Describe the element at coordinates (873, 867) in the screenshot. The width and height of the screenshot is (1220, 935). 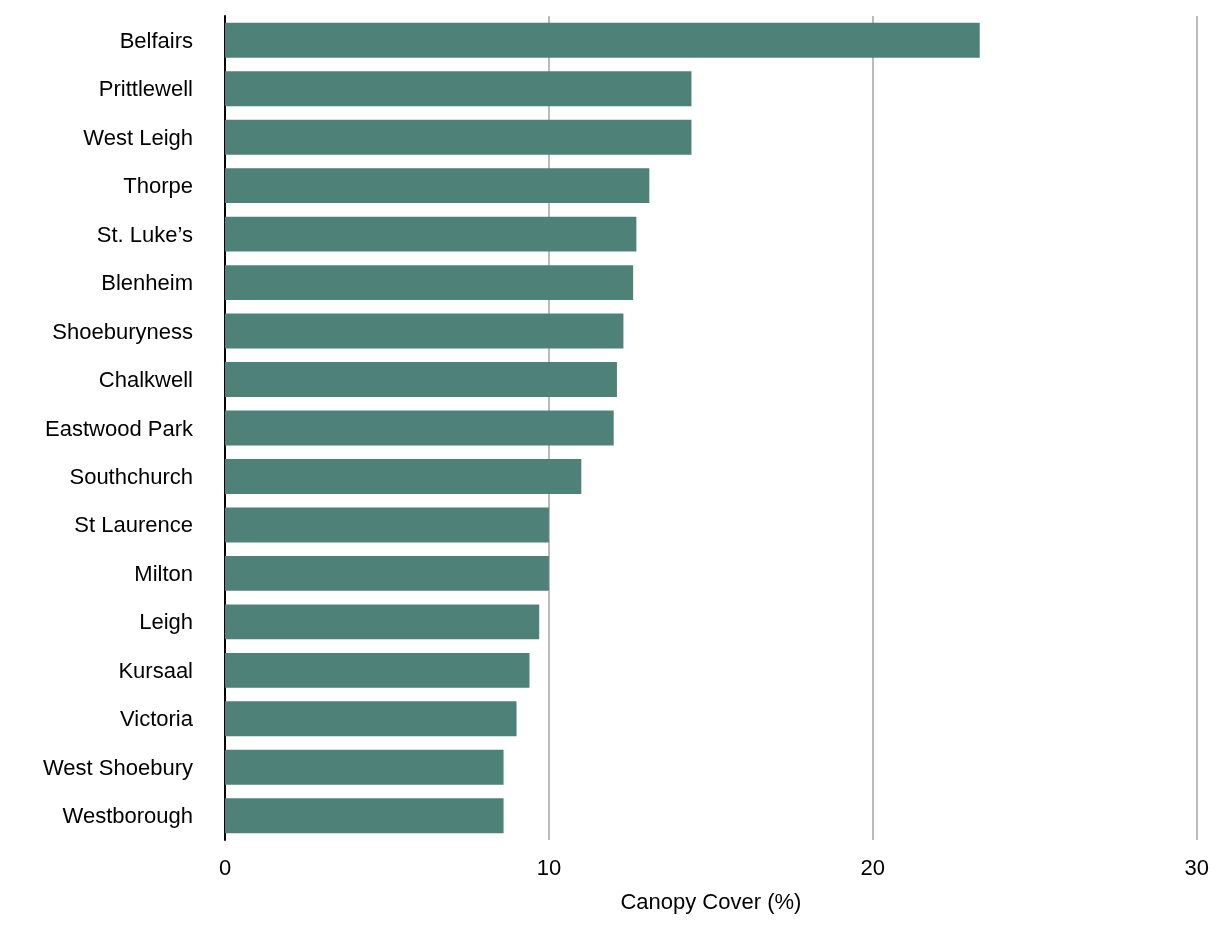
I see `x-tick-label: 20` at that location.